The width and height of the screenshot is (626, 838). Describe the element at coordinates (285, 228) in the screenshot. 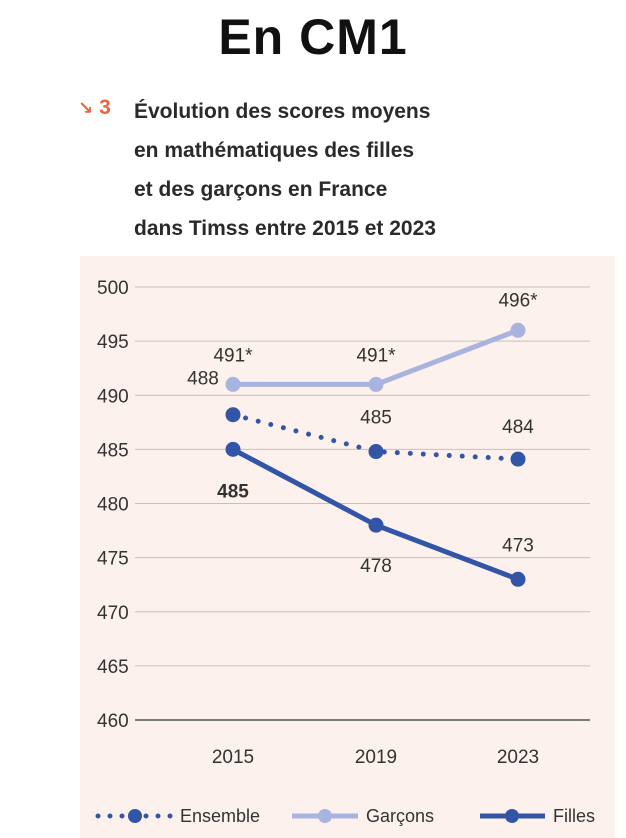

I see `chart-title-line-4: dans Timss entre 2015 et 2023` at that location.